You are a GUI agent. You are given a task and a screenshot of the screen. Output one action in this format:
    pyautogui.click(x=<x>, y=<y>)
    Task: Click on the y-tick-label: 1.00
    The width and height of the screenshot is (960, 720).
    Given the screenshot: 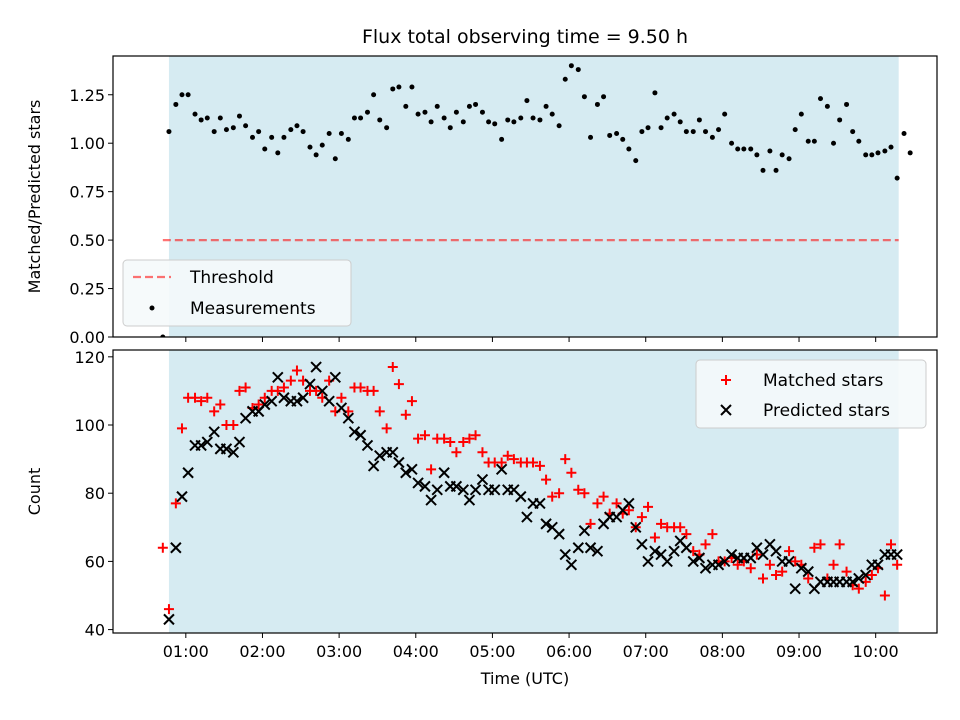 What is the action you would take?
    pyautogui.click(x=87, y=143)
    